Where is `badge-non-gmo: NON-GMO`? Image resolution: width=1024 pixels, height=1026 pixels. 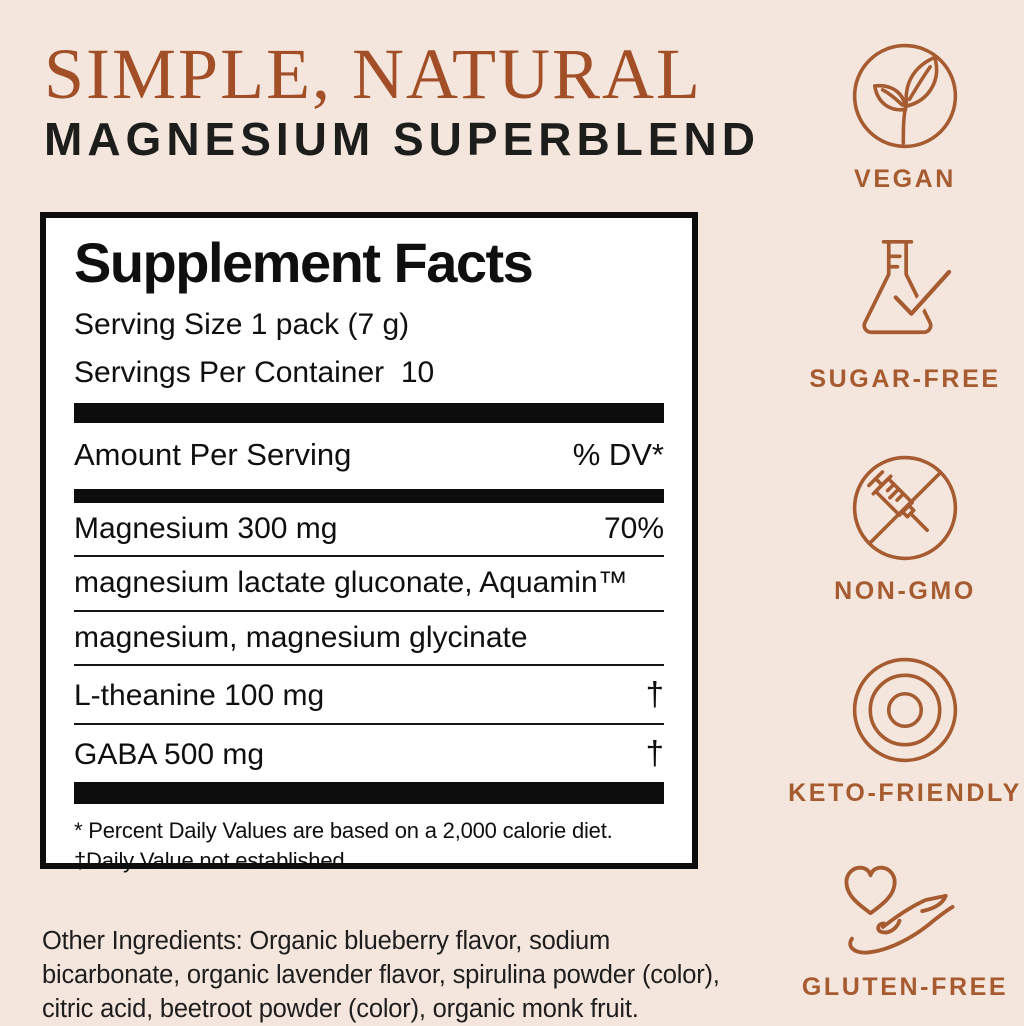 badge-non-gmo: NON-GMO is located at coordinates (905, 529).